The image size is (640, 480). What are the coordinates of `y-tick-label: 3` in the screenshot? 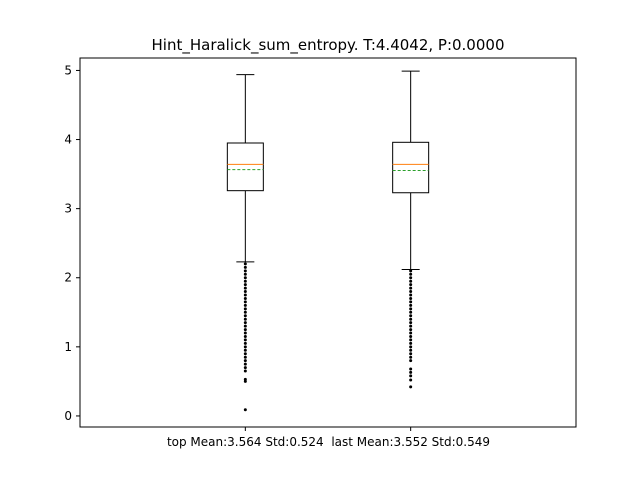 It's located at (68, 209).